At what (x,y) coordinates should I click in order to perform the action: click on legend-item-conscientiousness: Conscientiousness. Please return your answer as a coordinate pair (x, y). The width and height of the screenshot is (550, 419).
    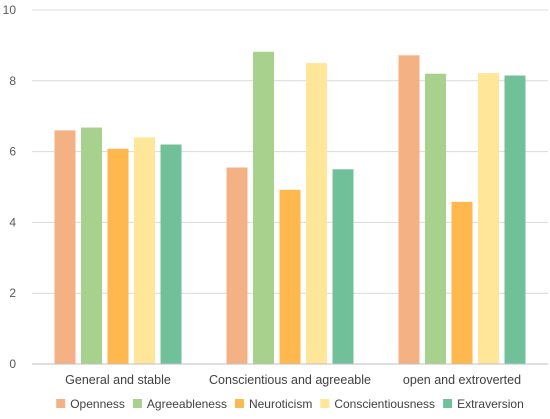
    Looking at the image, I should click on (377, 404).